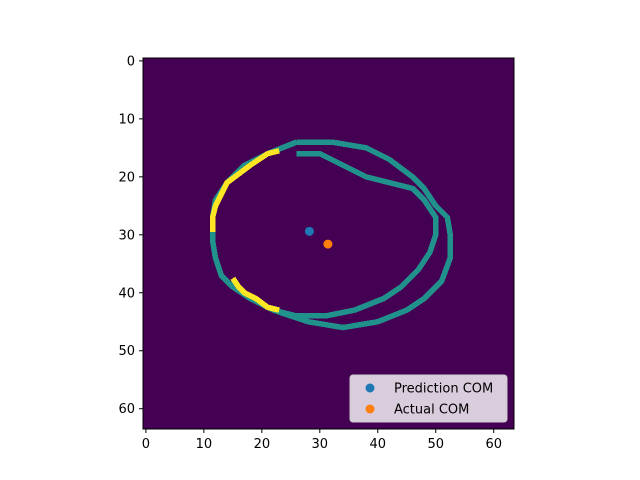 The height and width of the screenshot is (480, 640). Describe the element at coordinates (126, 235) in the screenshot. I see `y-tick-label: 30` at that location.